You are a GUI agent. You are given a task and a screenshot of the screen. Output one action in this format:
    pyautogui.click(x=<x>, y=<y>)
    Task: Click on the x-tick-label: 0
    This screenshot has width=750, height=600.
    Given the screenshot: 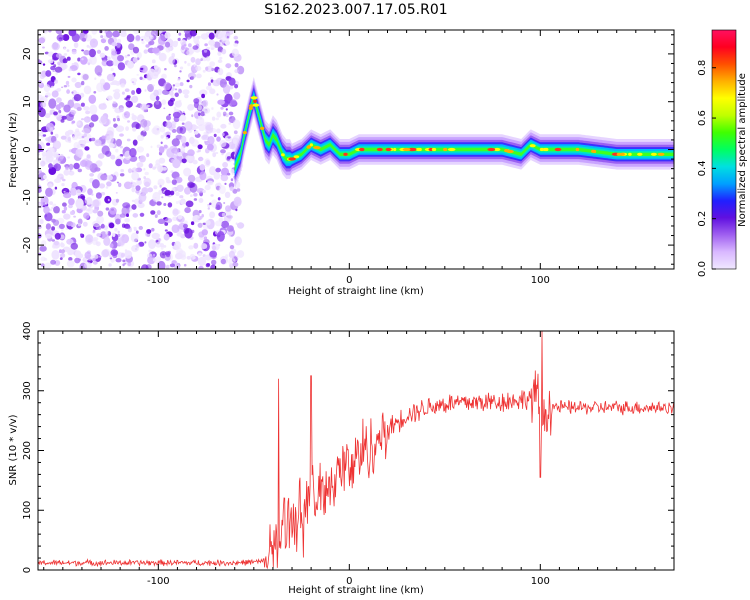 What is the action you would take?
    pyautogui.click(x=349, y=280)
    